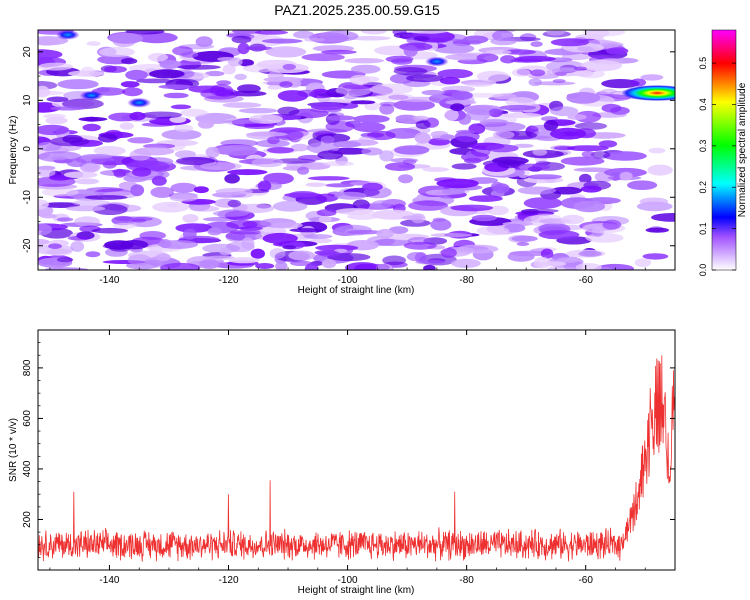 The width and height of the screenshot is (750, 600). What do you see at coordinates (27, 367) in the screenshot?
I see `y-tick-label: 800` at bounding box center [27, 367].